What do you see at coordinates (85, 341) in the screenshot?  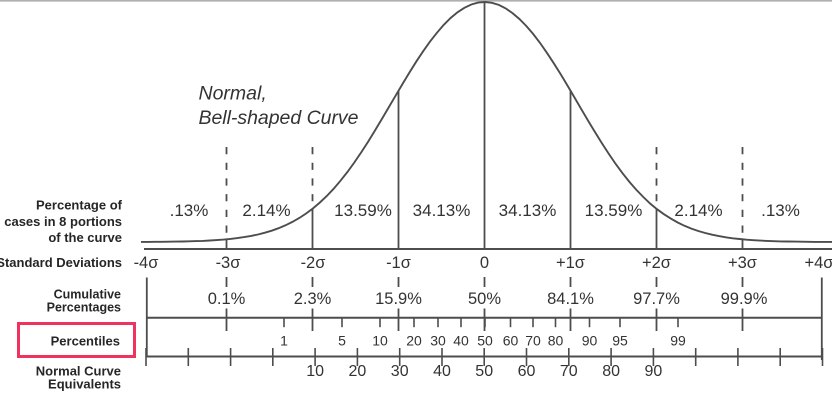 I see `svg-text: Percentiles` at bounding box center [85, 341].